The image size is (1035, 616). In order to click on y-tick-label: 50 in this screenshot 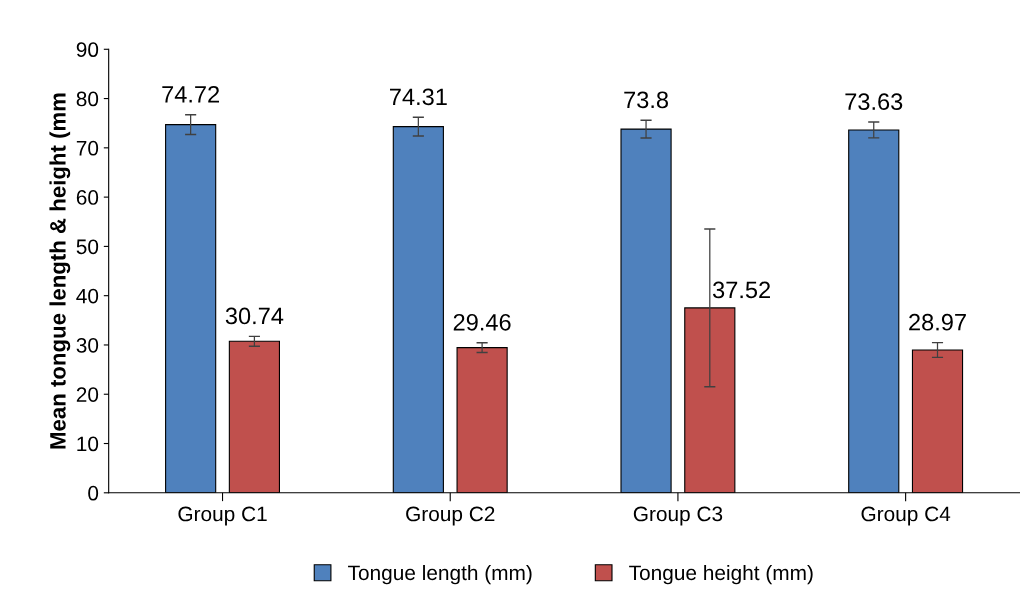, I will do `click(87, 247)`.